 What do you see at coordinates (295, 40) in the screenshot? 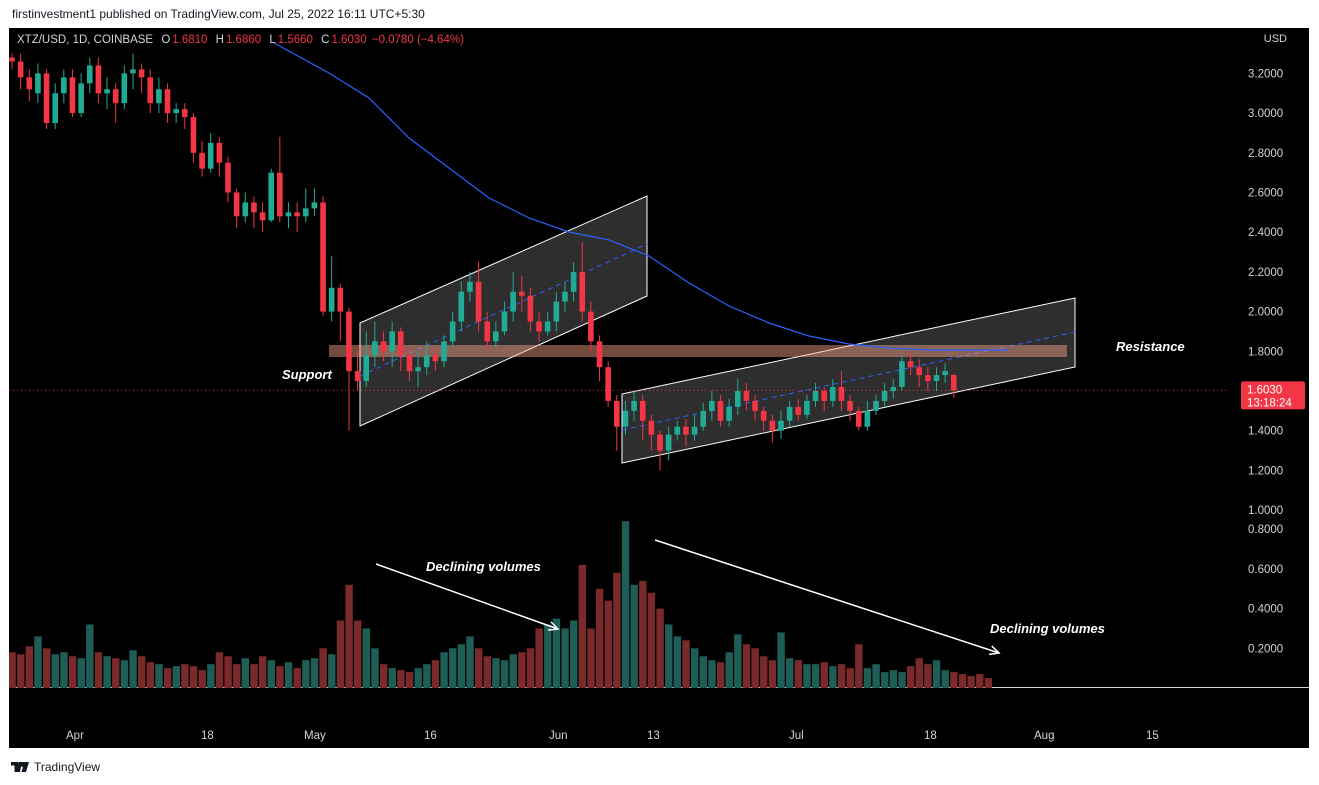
I see `low-value: 1.5660` at bounding box center [295, 40].